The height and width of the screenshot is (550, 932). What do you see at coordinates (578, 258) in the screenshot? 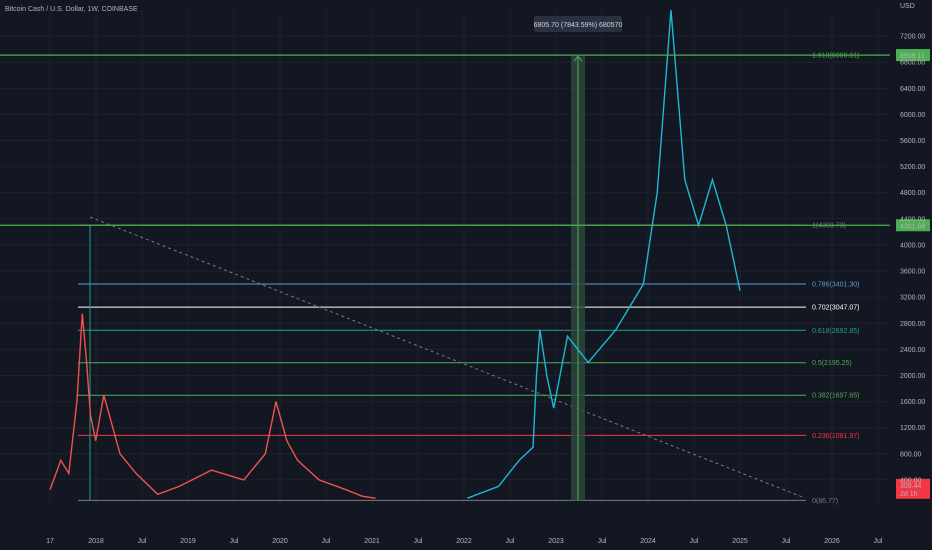
I see `measure-tool: 6805.70 (7843.59%) 680570` at bounding box center [578, 258].